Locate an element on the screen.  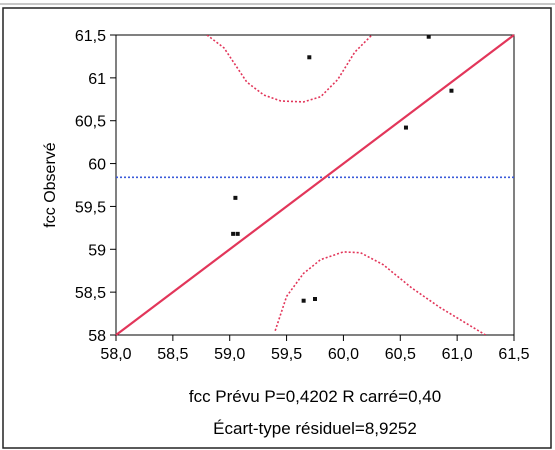
y-tick-label: 58,5 is located at coordinates (90, 293).